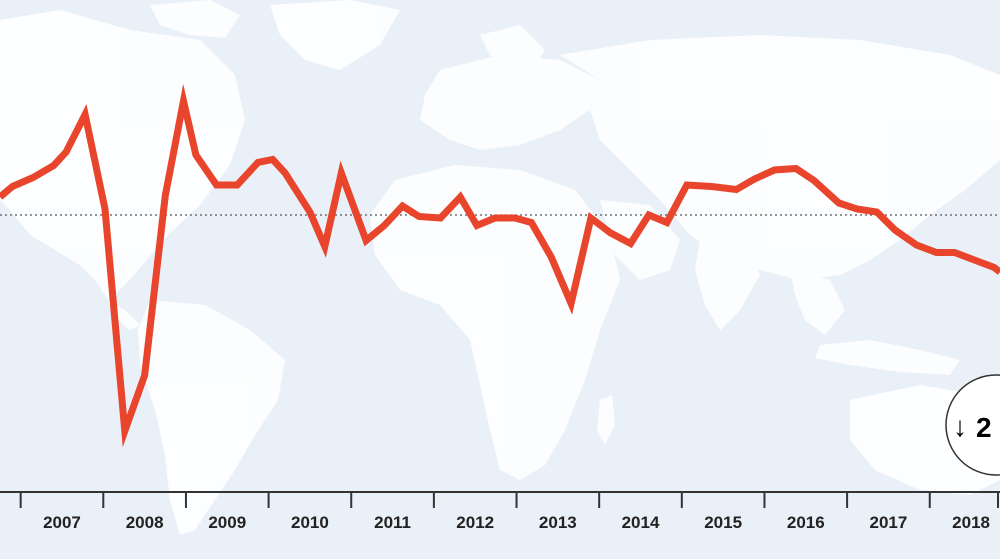 This screenshot has width=1000, height=559. What do you see at coordinates (227, 522) in the screenshot?
I see `x-tick-label-2009: 2009` at bounding box center [227, 522].